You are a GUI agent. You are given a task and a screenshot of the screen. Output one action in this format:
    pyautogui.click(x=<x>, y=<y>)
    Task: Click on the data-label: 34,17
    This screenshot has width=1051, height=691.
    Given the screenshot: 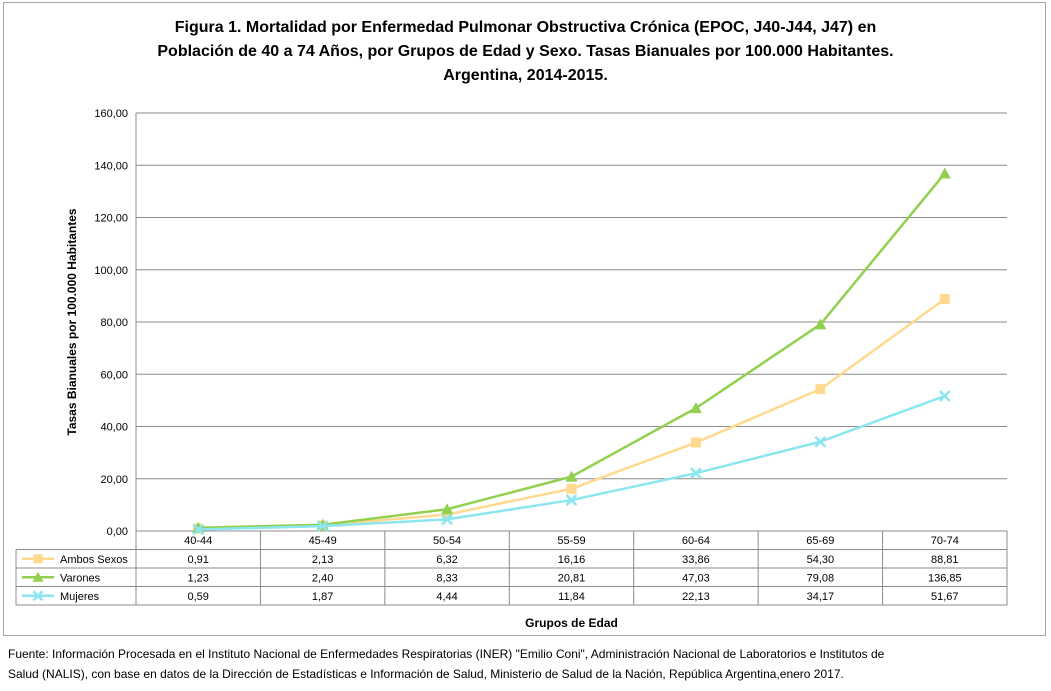 What is the action you would take?
    pyautogui.click(x=821, y=597)
    